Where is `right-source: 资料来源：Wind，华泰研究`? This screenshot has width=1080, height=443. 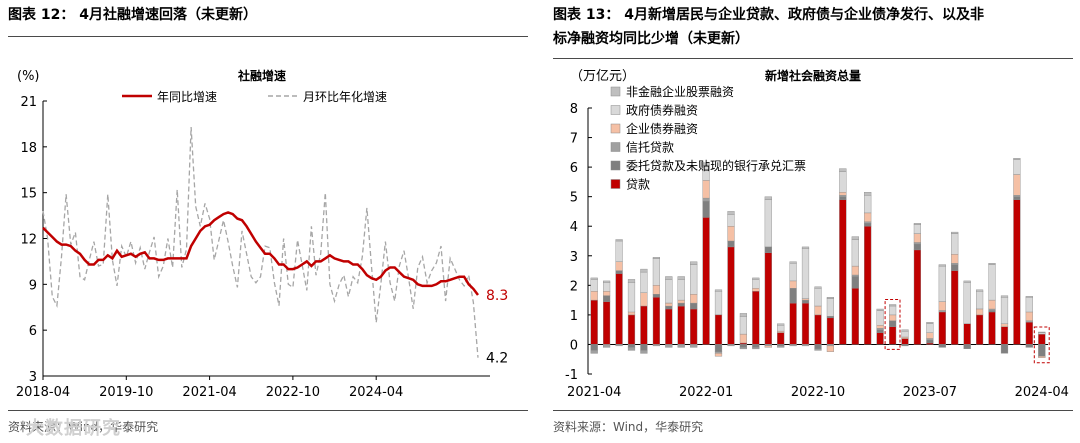
right-source: 资料来源：Wind，华泰研究 is located at coordinates (628, 427).